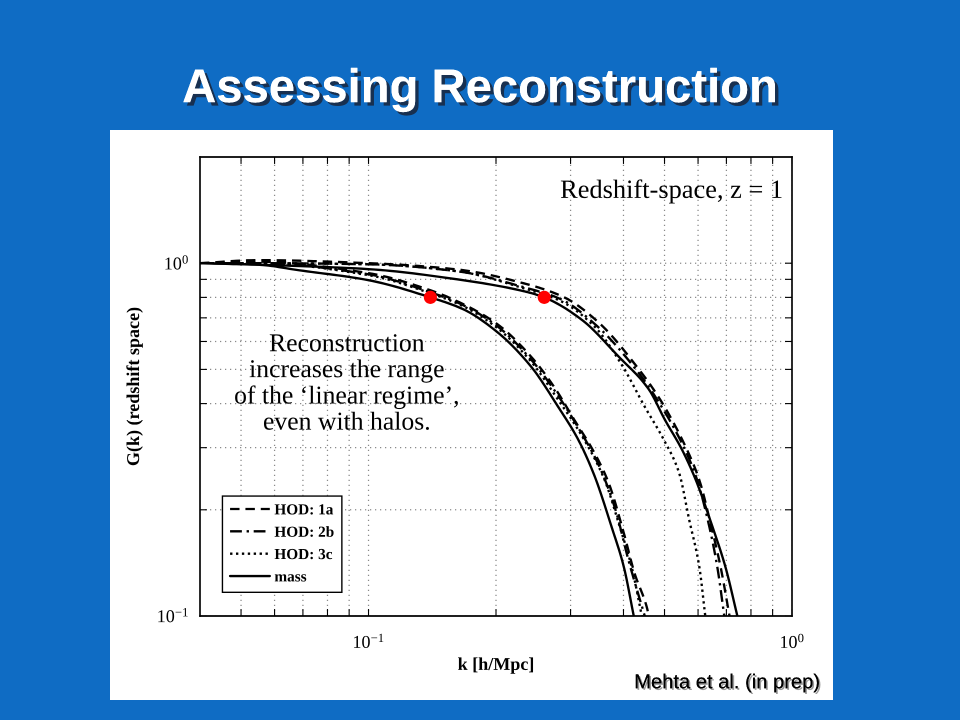 The height and width of the screenshot is (720, 960). What do you see at coordinates (496, 665) in the screenshot?
I see `x-axis-title: k [h/Mpc]` at bounding box center [496, 665].